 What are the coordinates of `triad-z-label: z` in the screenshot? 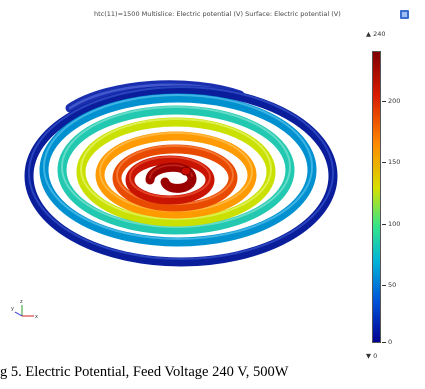 It's located at (21, 302).